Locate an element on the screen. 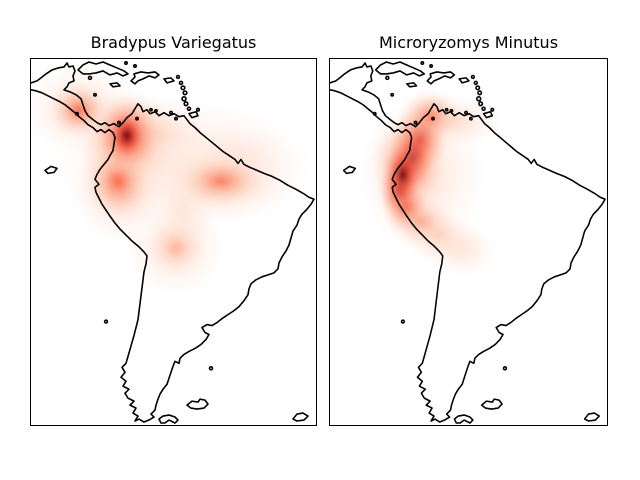  subplot-title-bradypus: Bradypus Variegatus is located at coordinates (173, 42).